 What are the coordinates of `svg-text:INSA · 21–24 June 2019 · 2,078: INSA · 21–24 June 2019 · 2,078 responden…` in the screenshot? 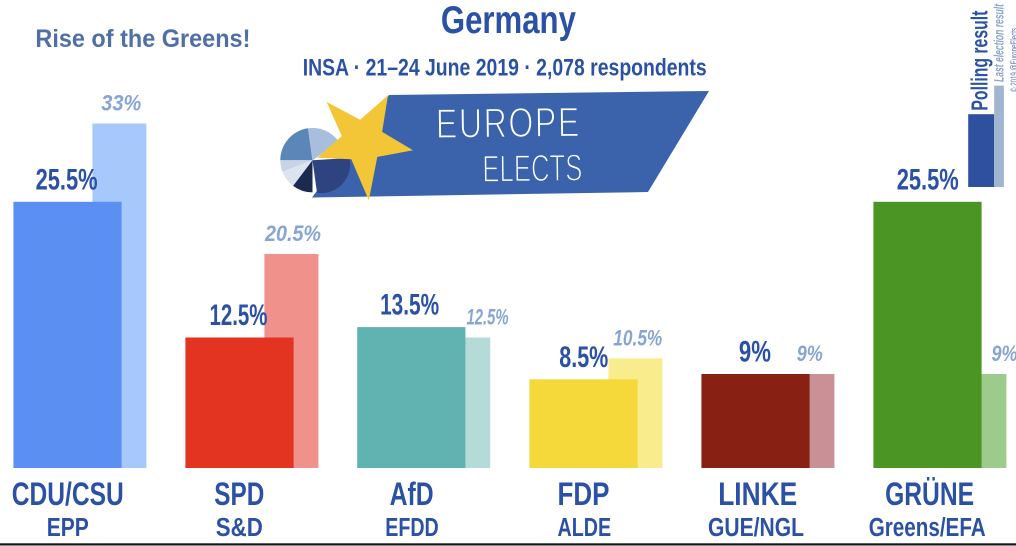 It's located at (505, 67).